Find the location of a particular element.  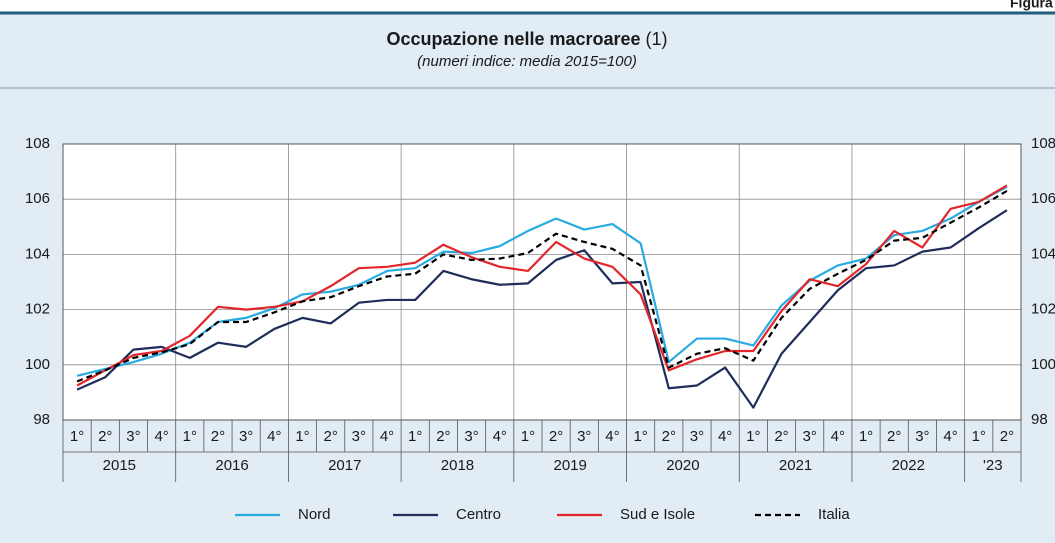

y2-tick-label: 100 is located at coordinates (1043, 364).